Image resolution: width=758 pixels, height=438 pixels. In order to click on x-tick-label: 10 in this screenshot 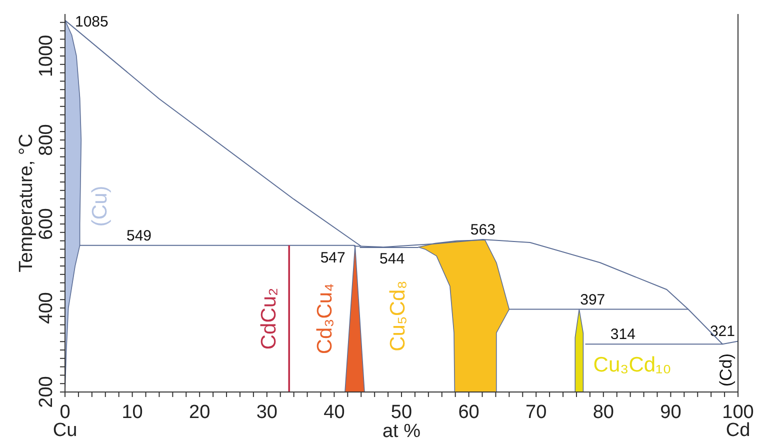, I will do `click(132, 412)`.